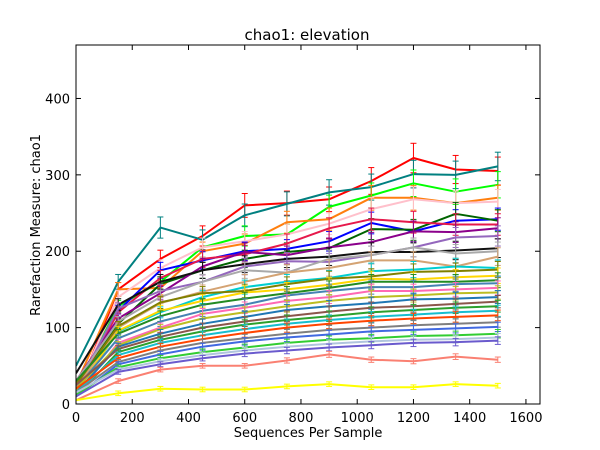  What do you see at coordinates (357, 418) in the screenshot?
I see `x-tick-label: 1000` at bounding box center [357, 418].